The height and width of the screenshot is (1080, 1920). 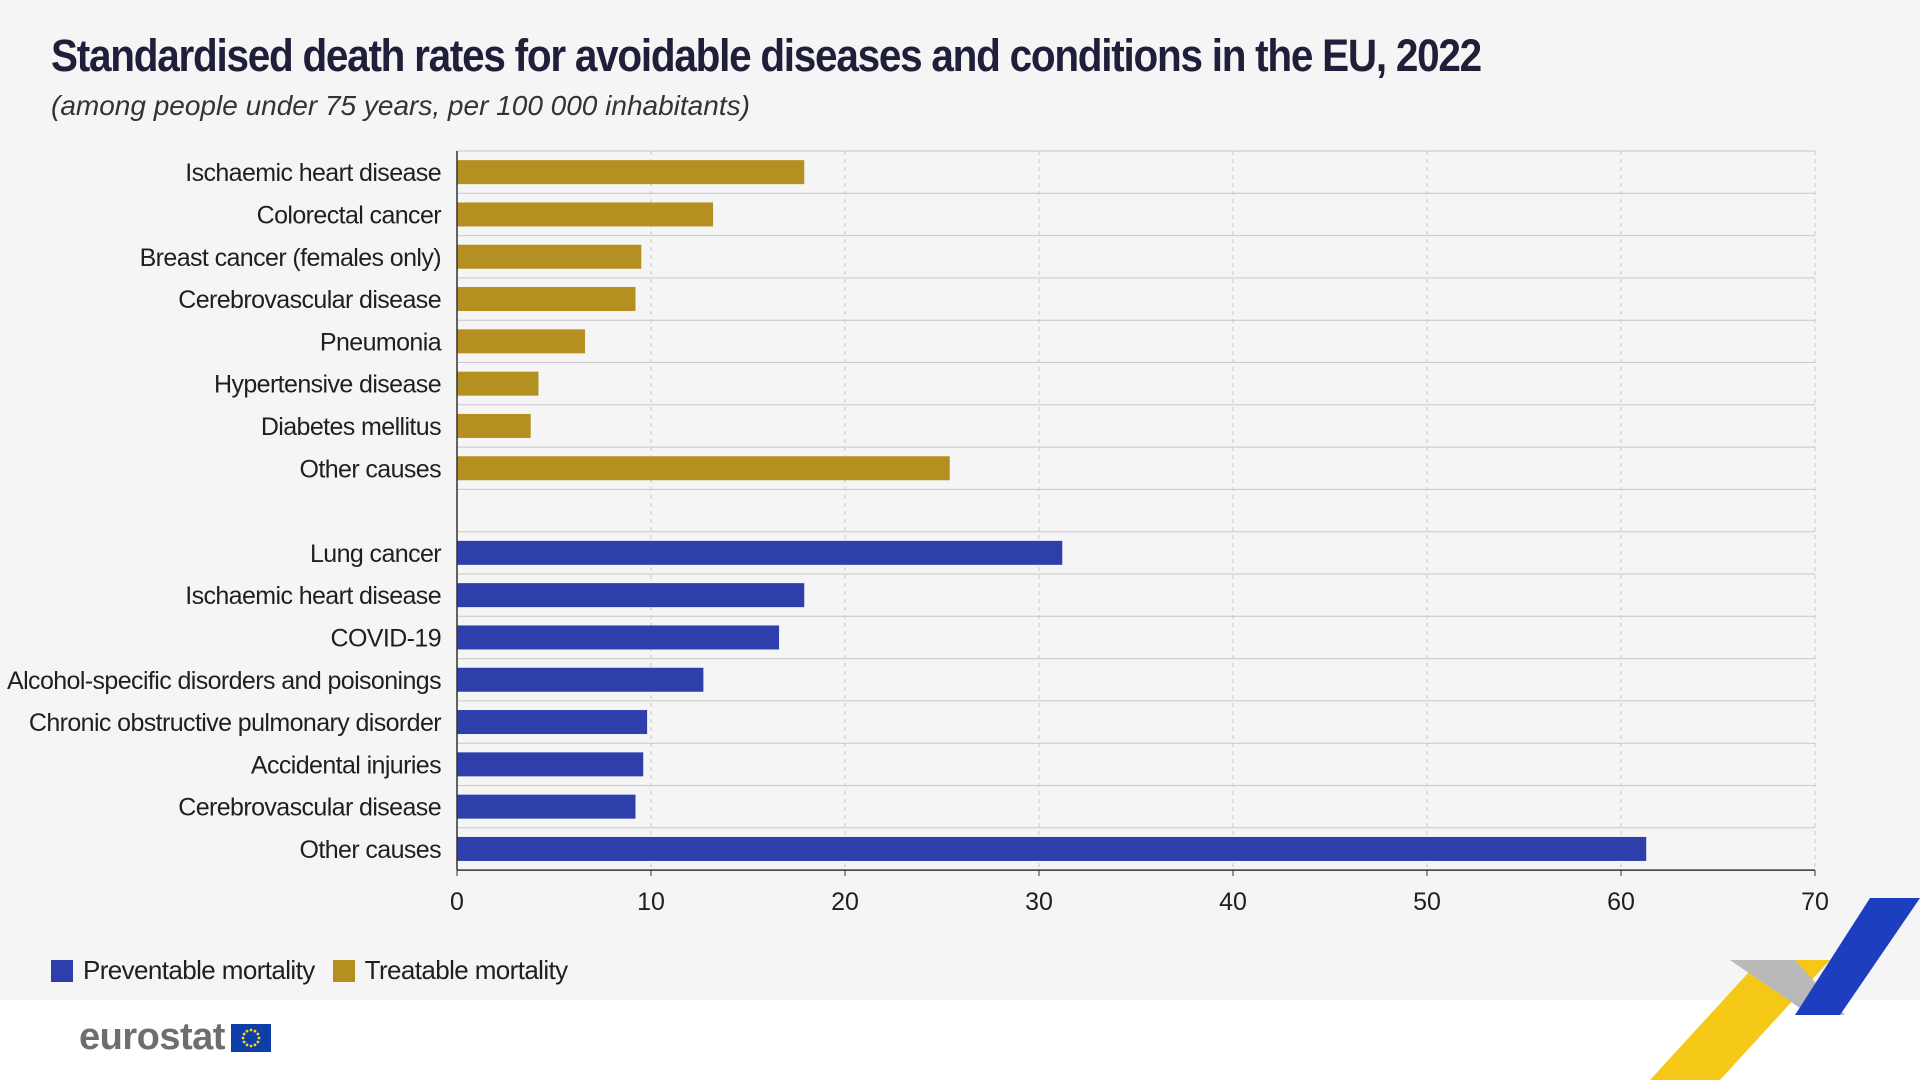 What do you see at coordinates (1427, 902) in the screenshot?
I see `x-tick-label: 50` at bounding box center [1427, 902].